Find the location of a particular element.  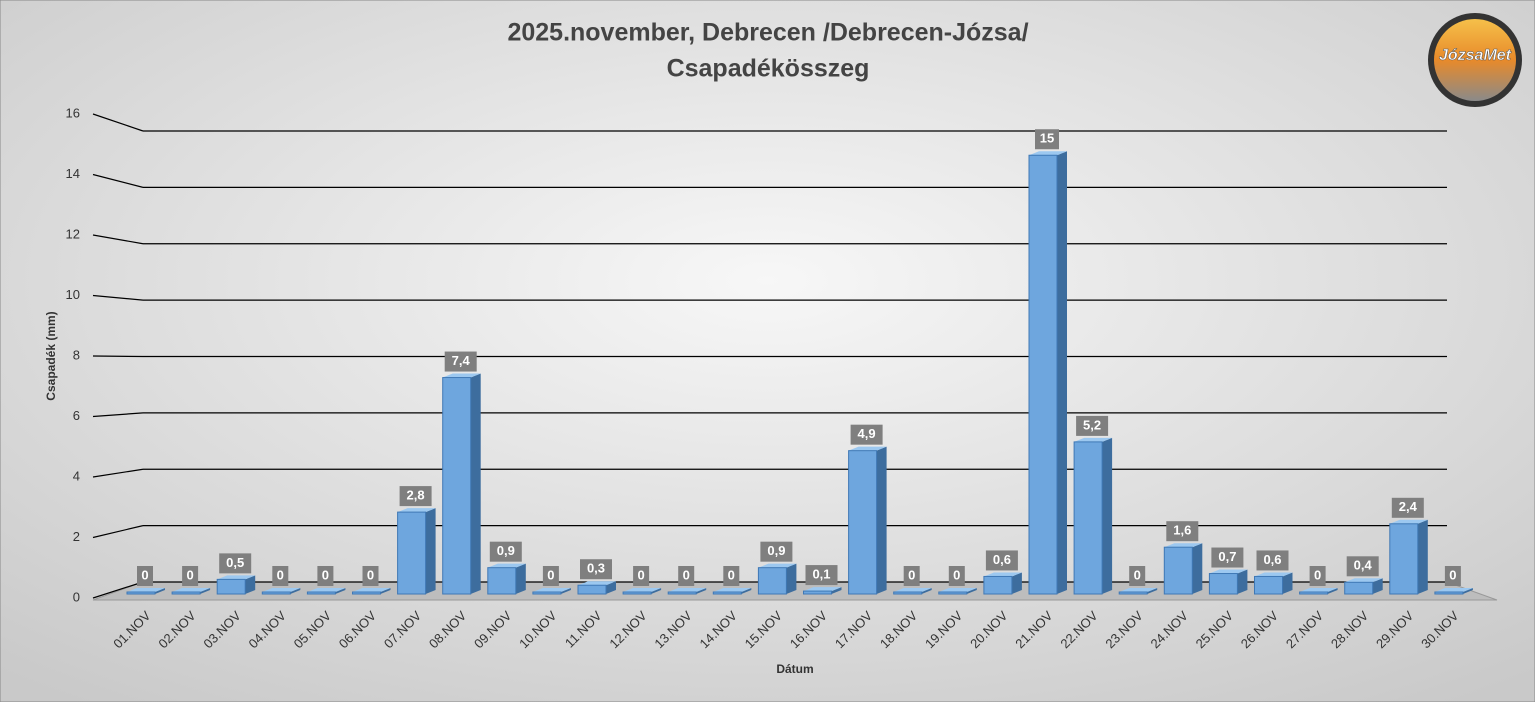

value-label: 2,8 is located at coordinates (416, 495).